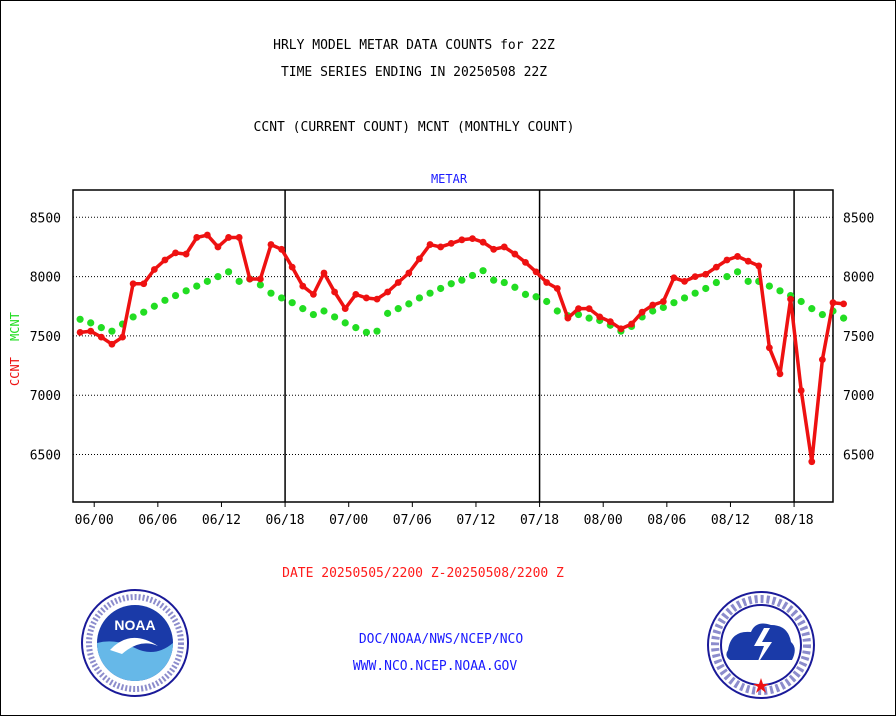  Describe the element at coordinates (45, 396) in the screenshot. I see `y-tick-label-left: 7000` at that location.